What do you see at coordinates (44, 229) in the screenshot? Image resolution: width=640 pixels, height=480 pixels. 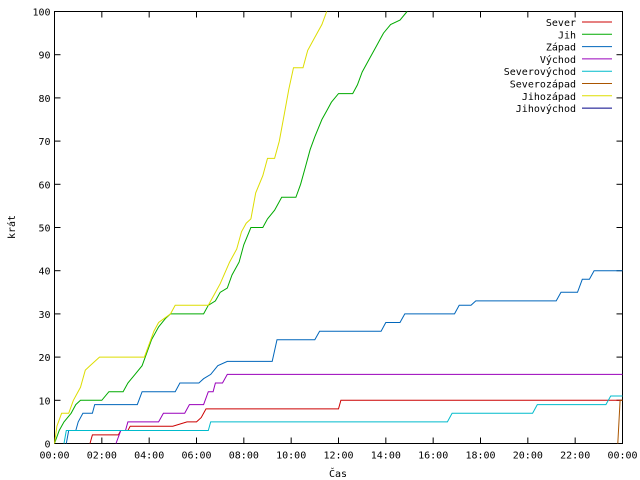 I see `y-tick-label: 50` at bounding box center [44, 229].